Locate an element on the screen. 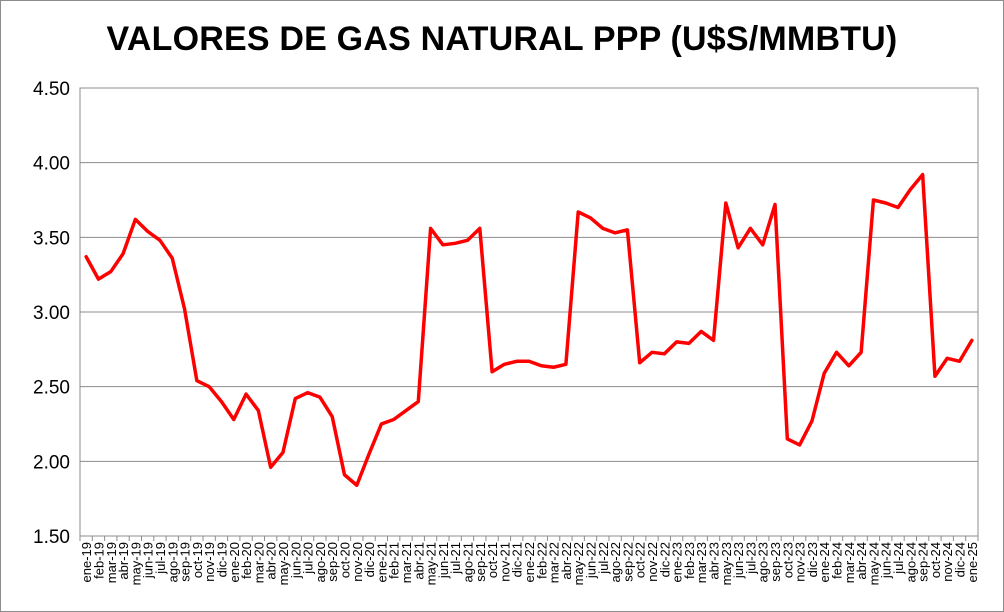 The image size is (1004, 612). x-tick-label: feb-22 is located at coordinates (541, 560).